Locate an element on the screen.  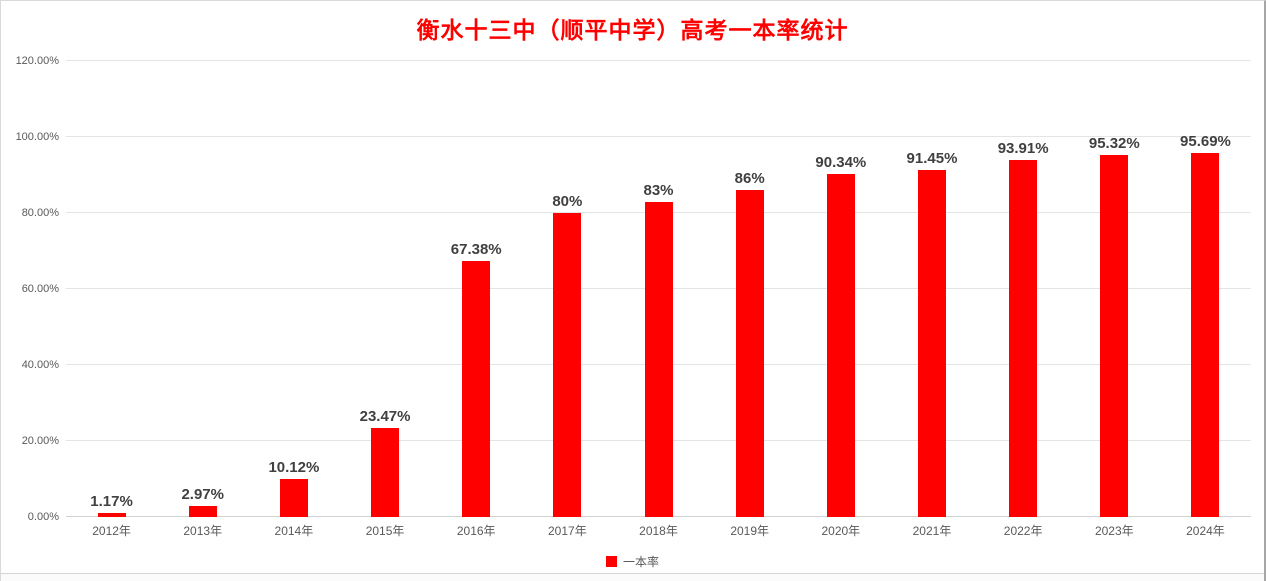
x-tick-label: 2018年 is located at coordinates (658, 531).